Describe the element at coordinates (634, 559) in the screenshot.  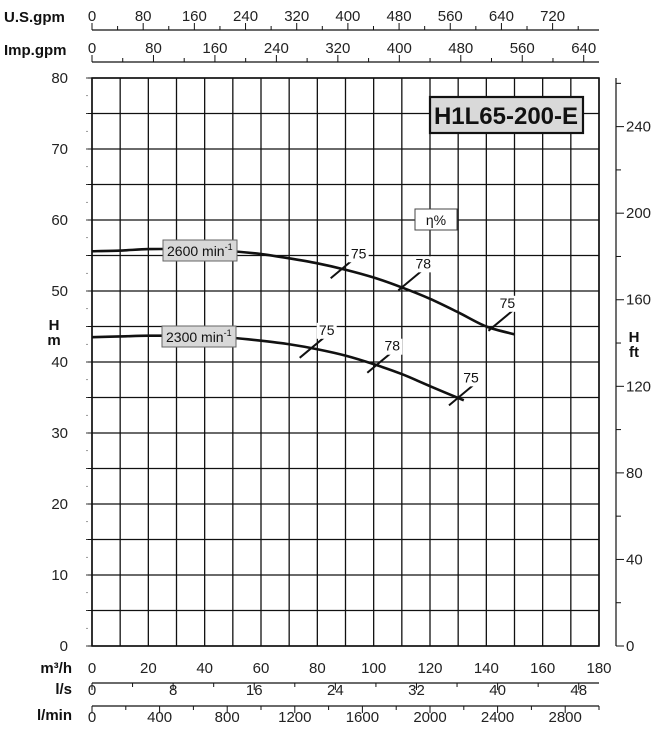
I see `ft-tick-label: 40` at that location.